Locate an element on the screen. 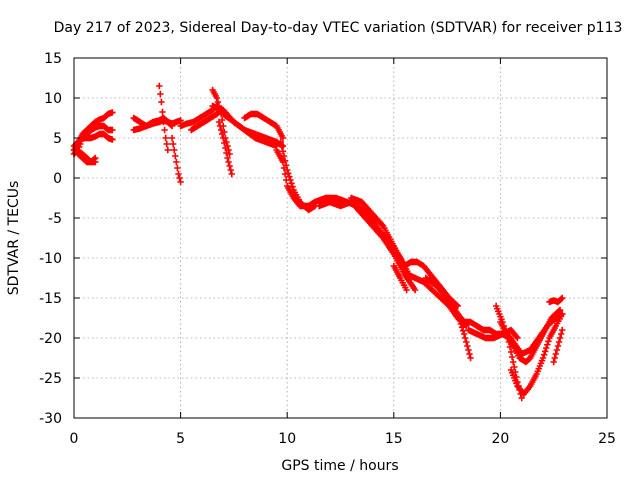 The image size is (640, 480). x-tick-labels: 0 5 10 15 20 25 is located at coordinates (343, 439).